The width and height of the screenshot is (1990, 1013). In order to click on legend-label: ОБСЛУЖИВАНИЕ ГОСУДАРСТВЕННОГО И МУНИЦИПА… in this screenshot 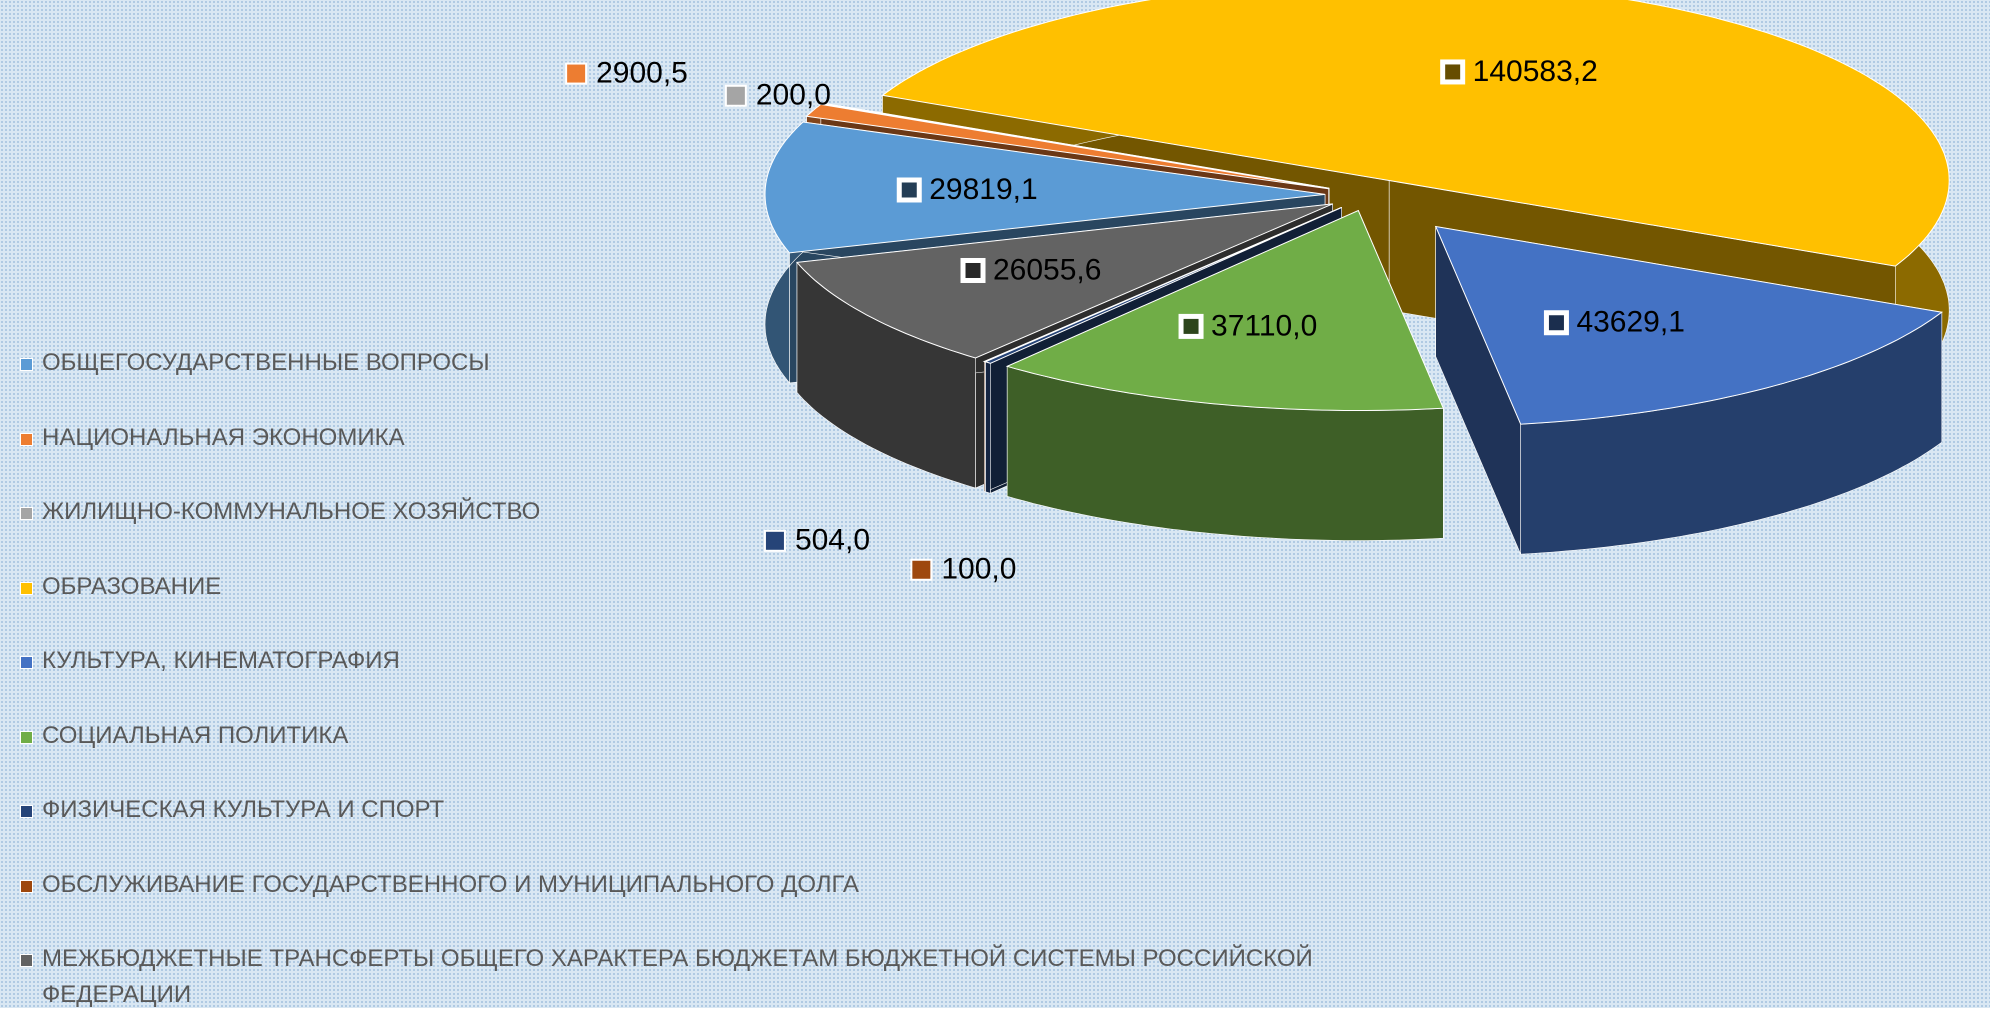, I will do `click(450, 884)`.